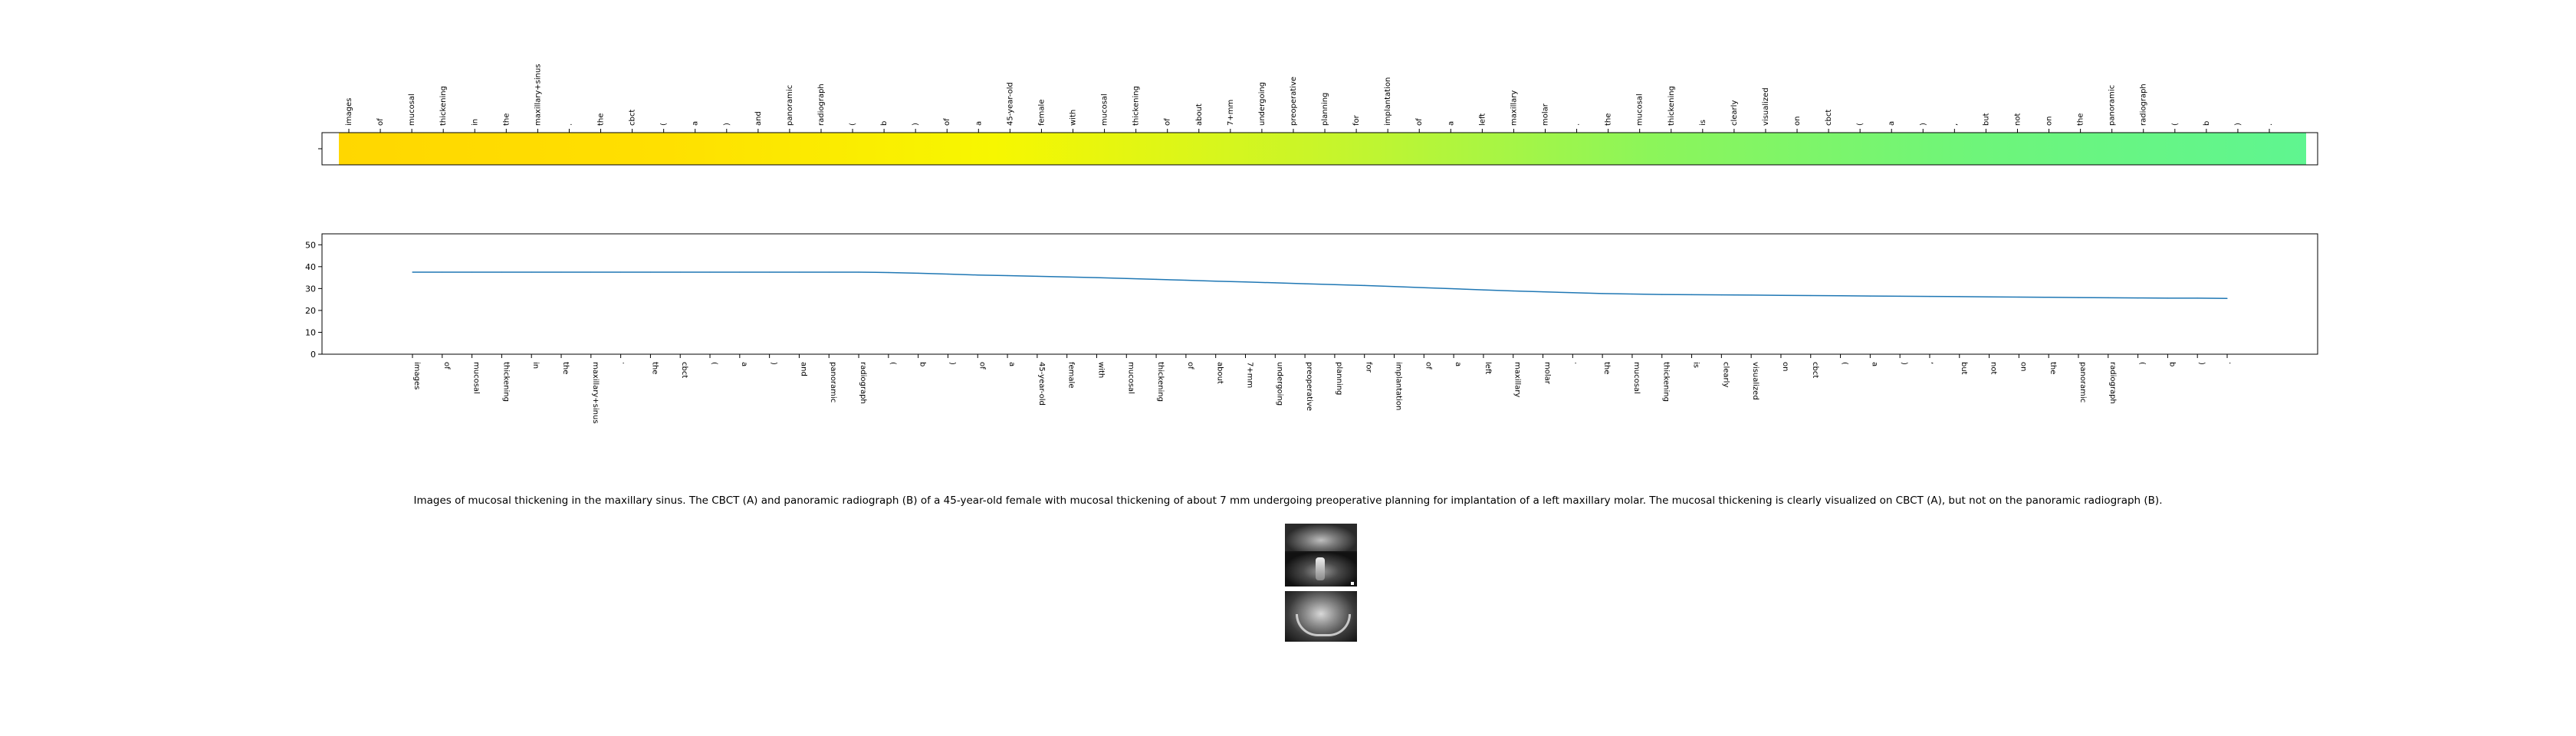 This screenshot has height=736, width=2576. Describe the element at coordinates (310, 245) in the screenshot. I see `y-tick-label: 50` at that location.